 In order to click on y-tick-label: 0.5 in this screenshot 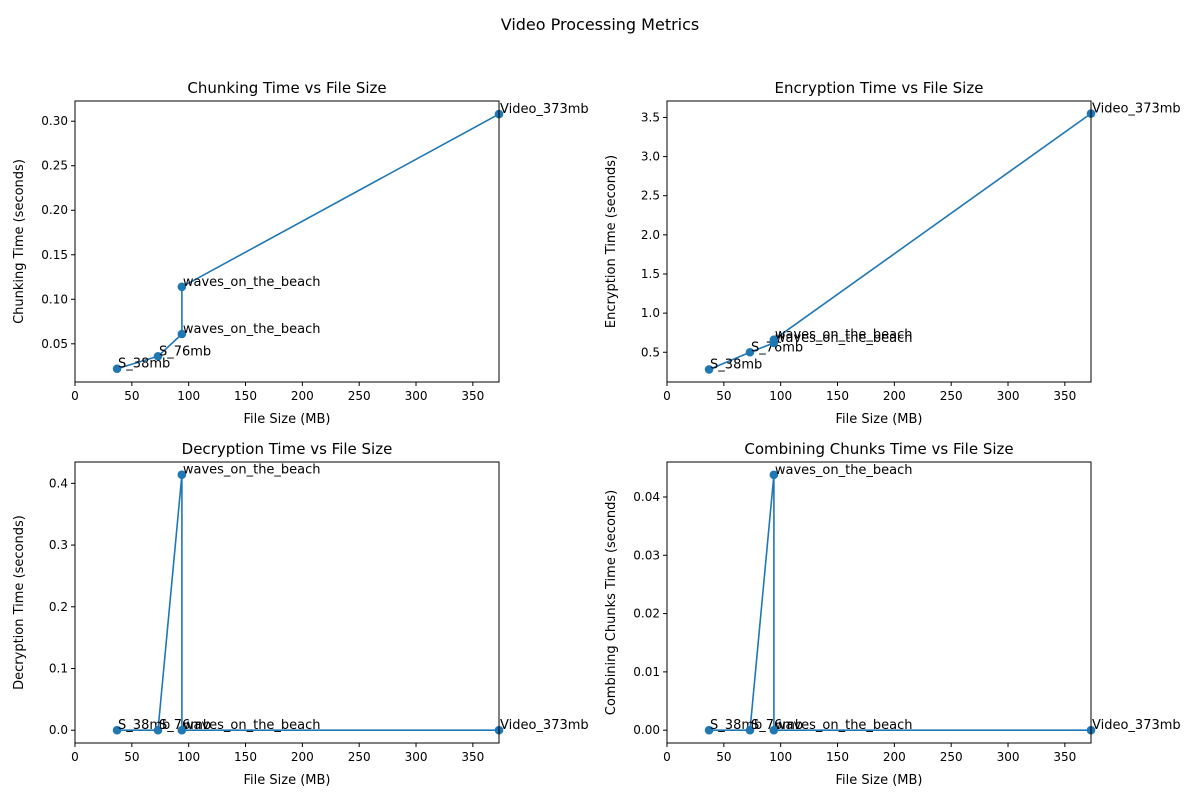, I will do `click(650, 352)`.